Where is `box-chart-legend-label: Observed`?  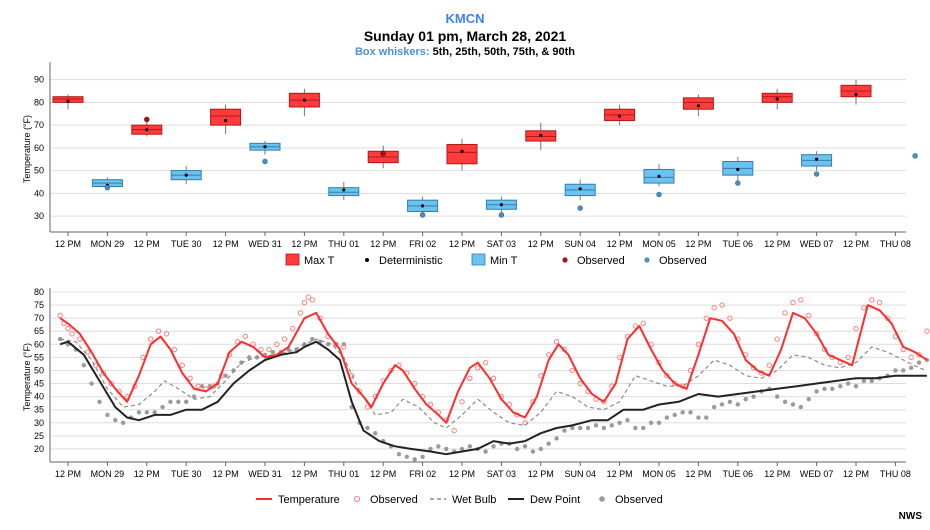
box-chart-legend-label: Observed is located at coordinates (683, 261).